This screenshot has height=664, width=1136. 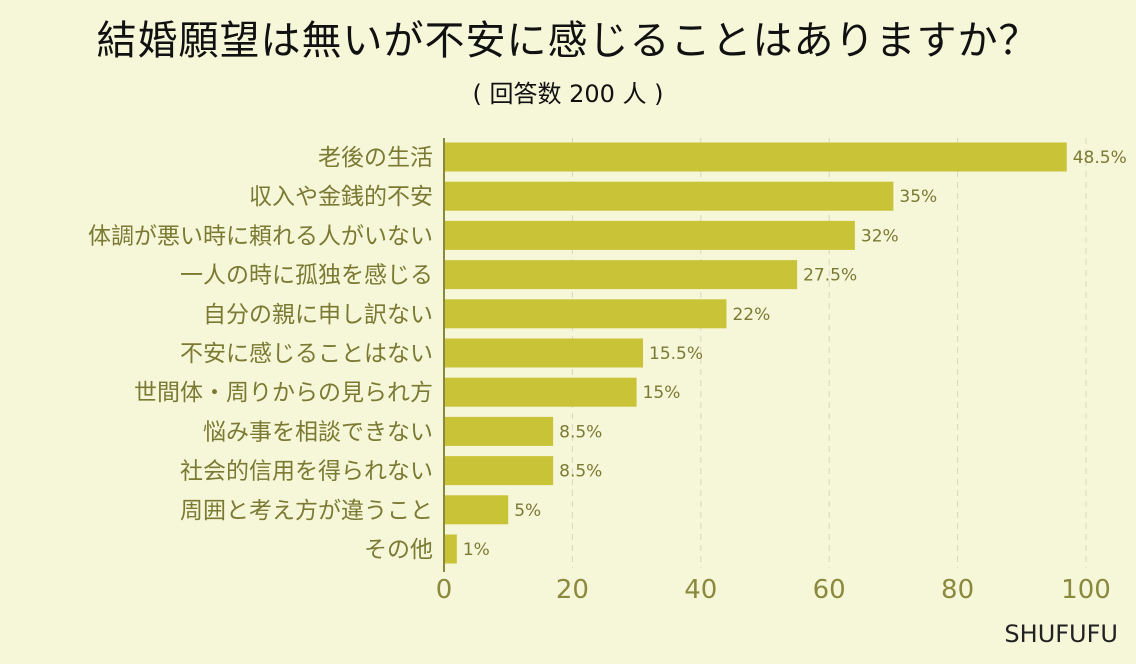 What do you see at coordinates (306, 472) in the screenshot?
I see `category-label-8: 社会的信用を得られない` at bounding box center [306, 472].